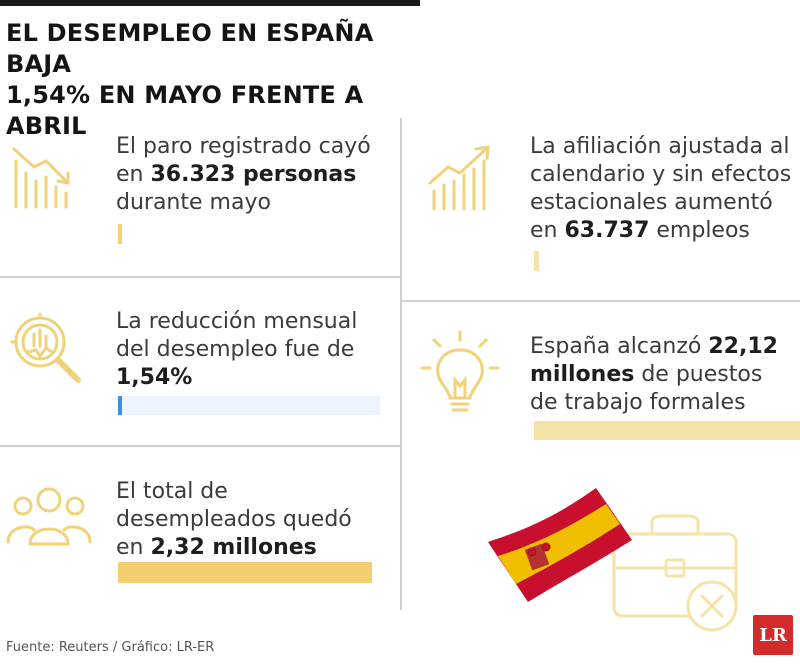 The image size is (800, 666). Describe the element at coordinates (49, 516) in the screenshot. I see `people-group-icon` at that location.